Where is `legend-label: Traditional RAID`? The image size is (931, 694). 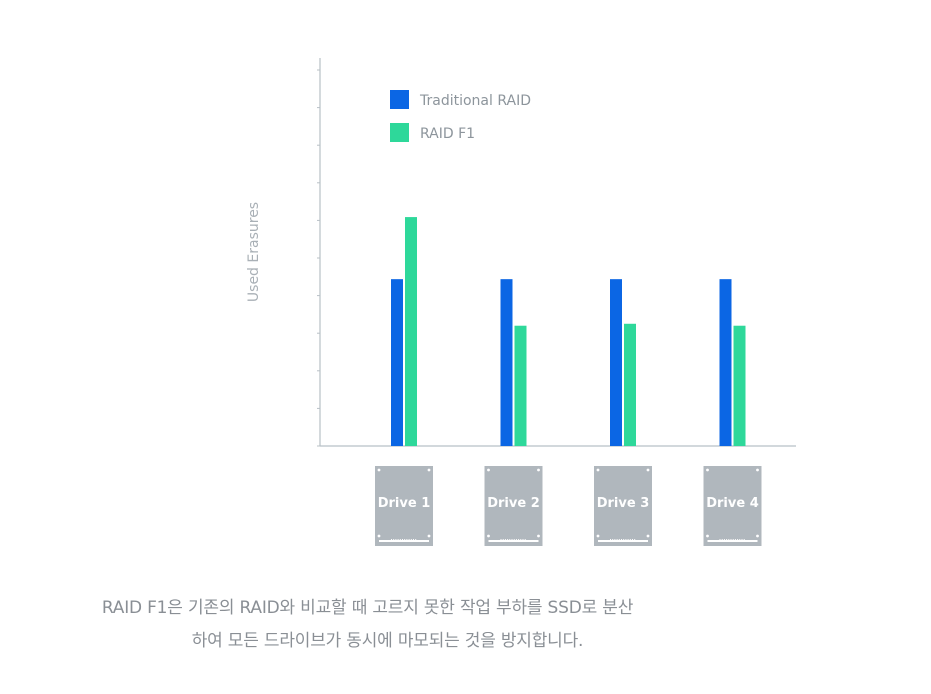
legend-label: Traditional RAID is located at coordinates (475, 101).